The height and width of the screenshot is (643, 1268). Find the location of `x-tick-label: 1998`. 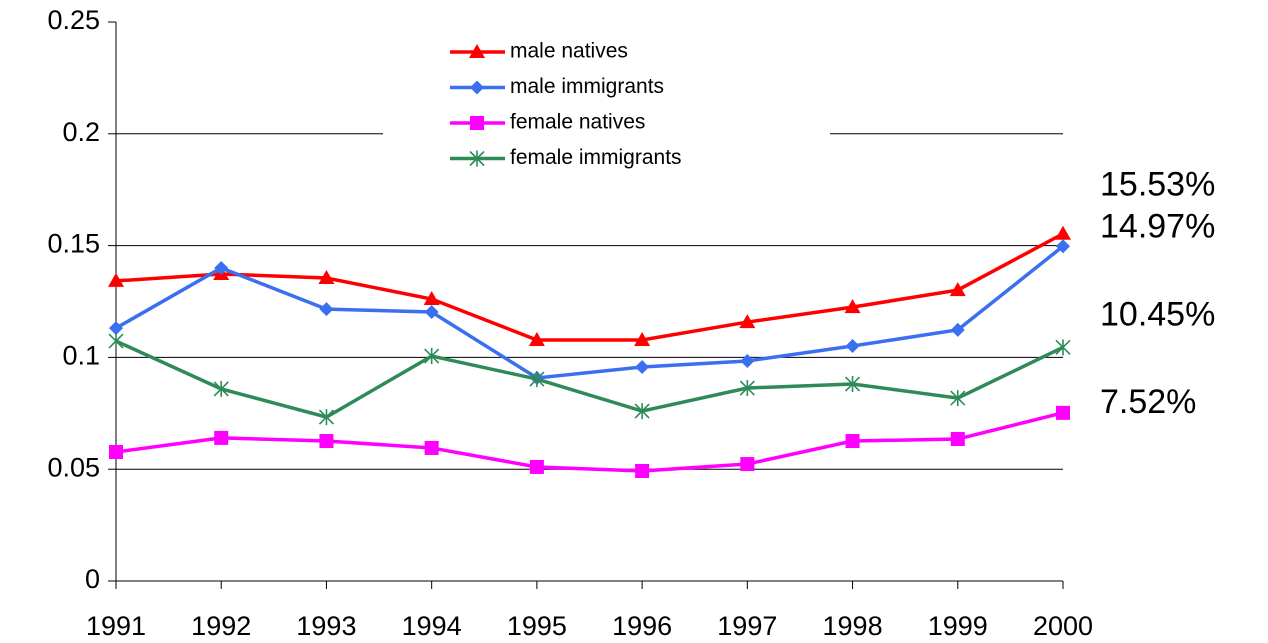

x-tick-label: 1998 is located at coordinates (853, 626).